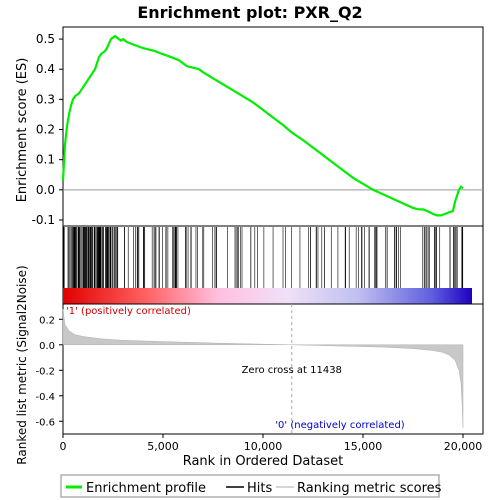 The image size is (500, 500). I want to click on es-ytick-label: 0.3, so click(45, 99).